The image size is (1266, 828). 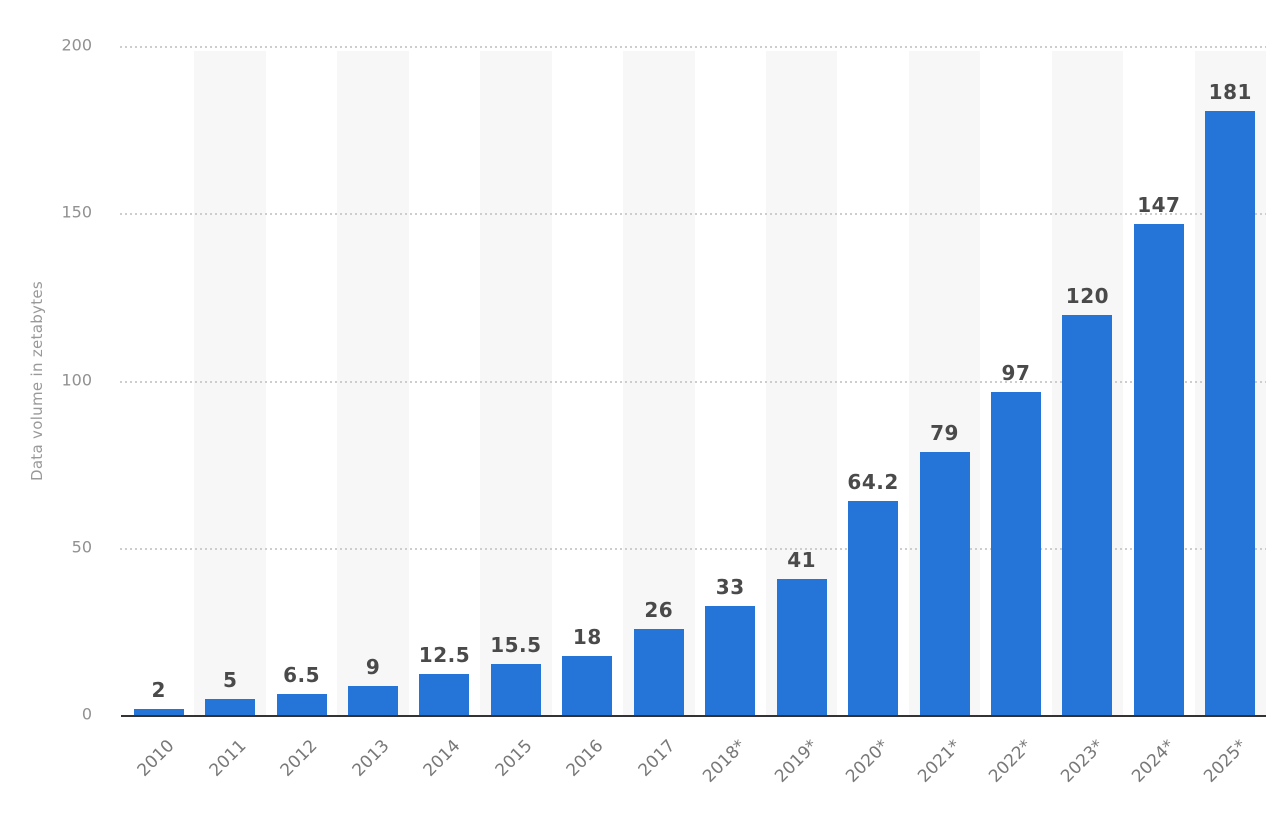 I want to click on x-axis-label-2023*: 2023*, so click(x=1082, y=761).